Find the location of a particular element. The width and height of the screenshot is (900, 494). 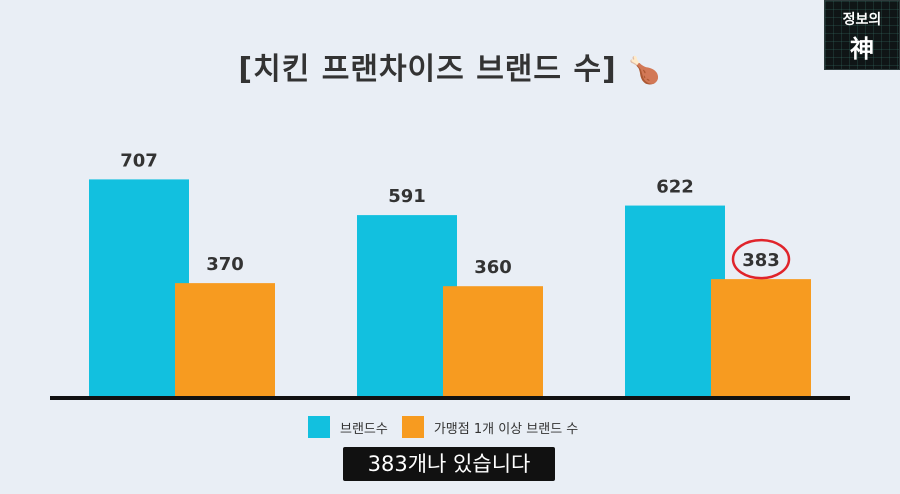

legend-item-series2: 가맹점 1개 이상 브랜드 수 is located at coordinates (490, 427).